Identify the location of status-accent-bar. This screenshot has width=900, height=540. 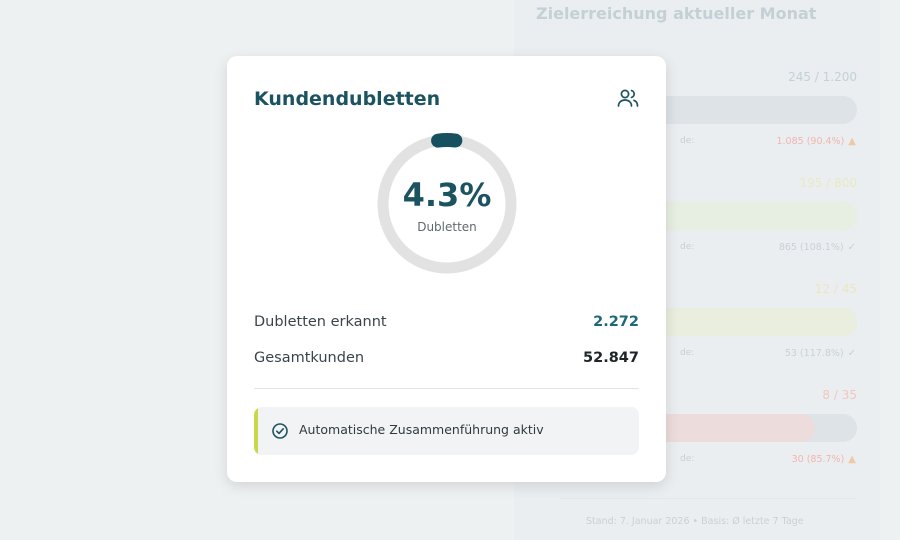
(256, 431).